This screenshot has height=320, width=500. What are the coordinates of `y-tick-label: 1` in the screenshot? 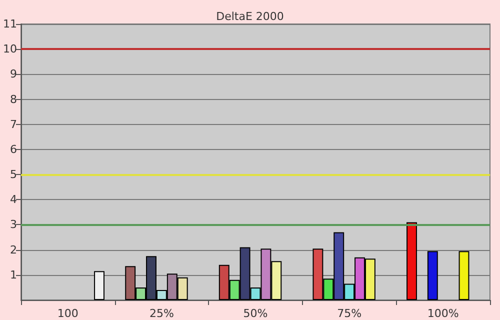 It's located at (13, 275).